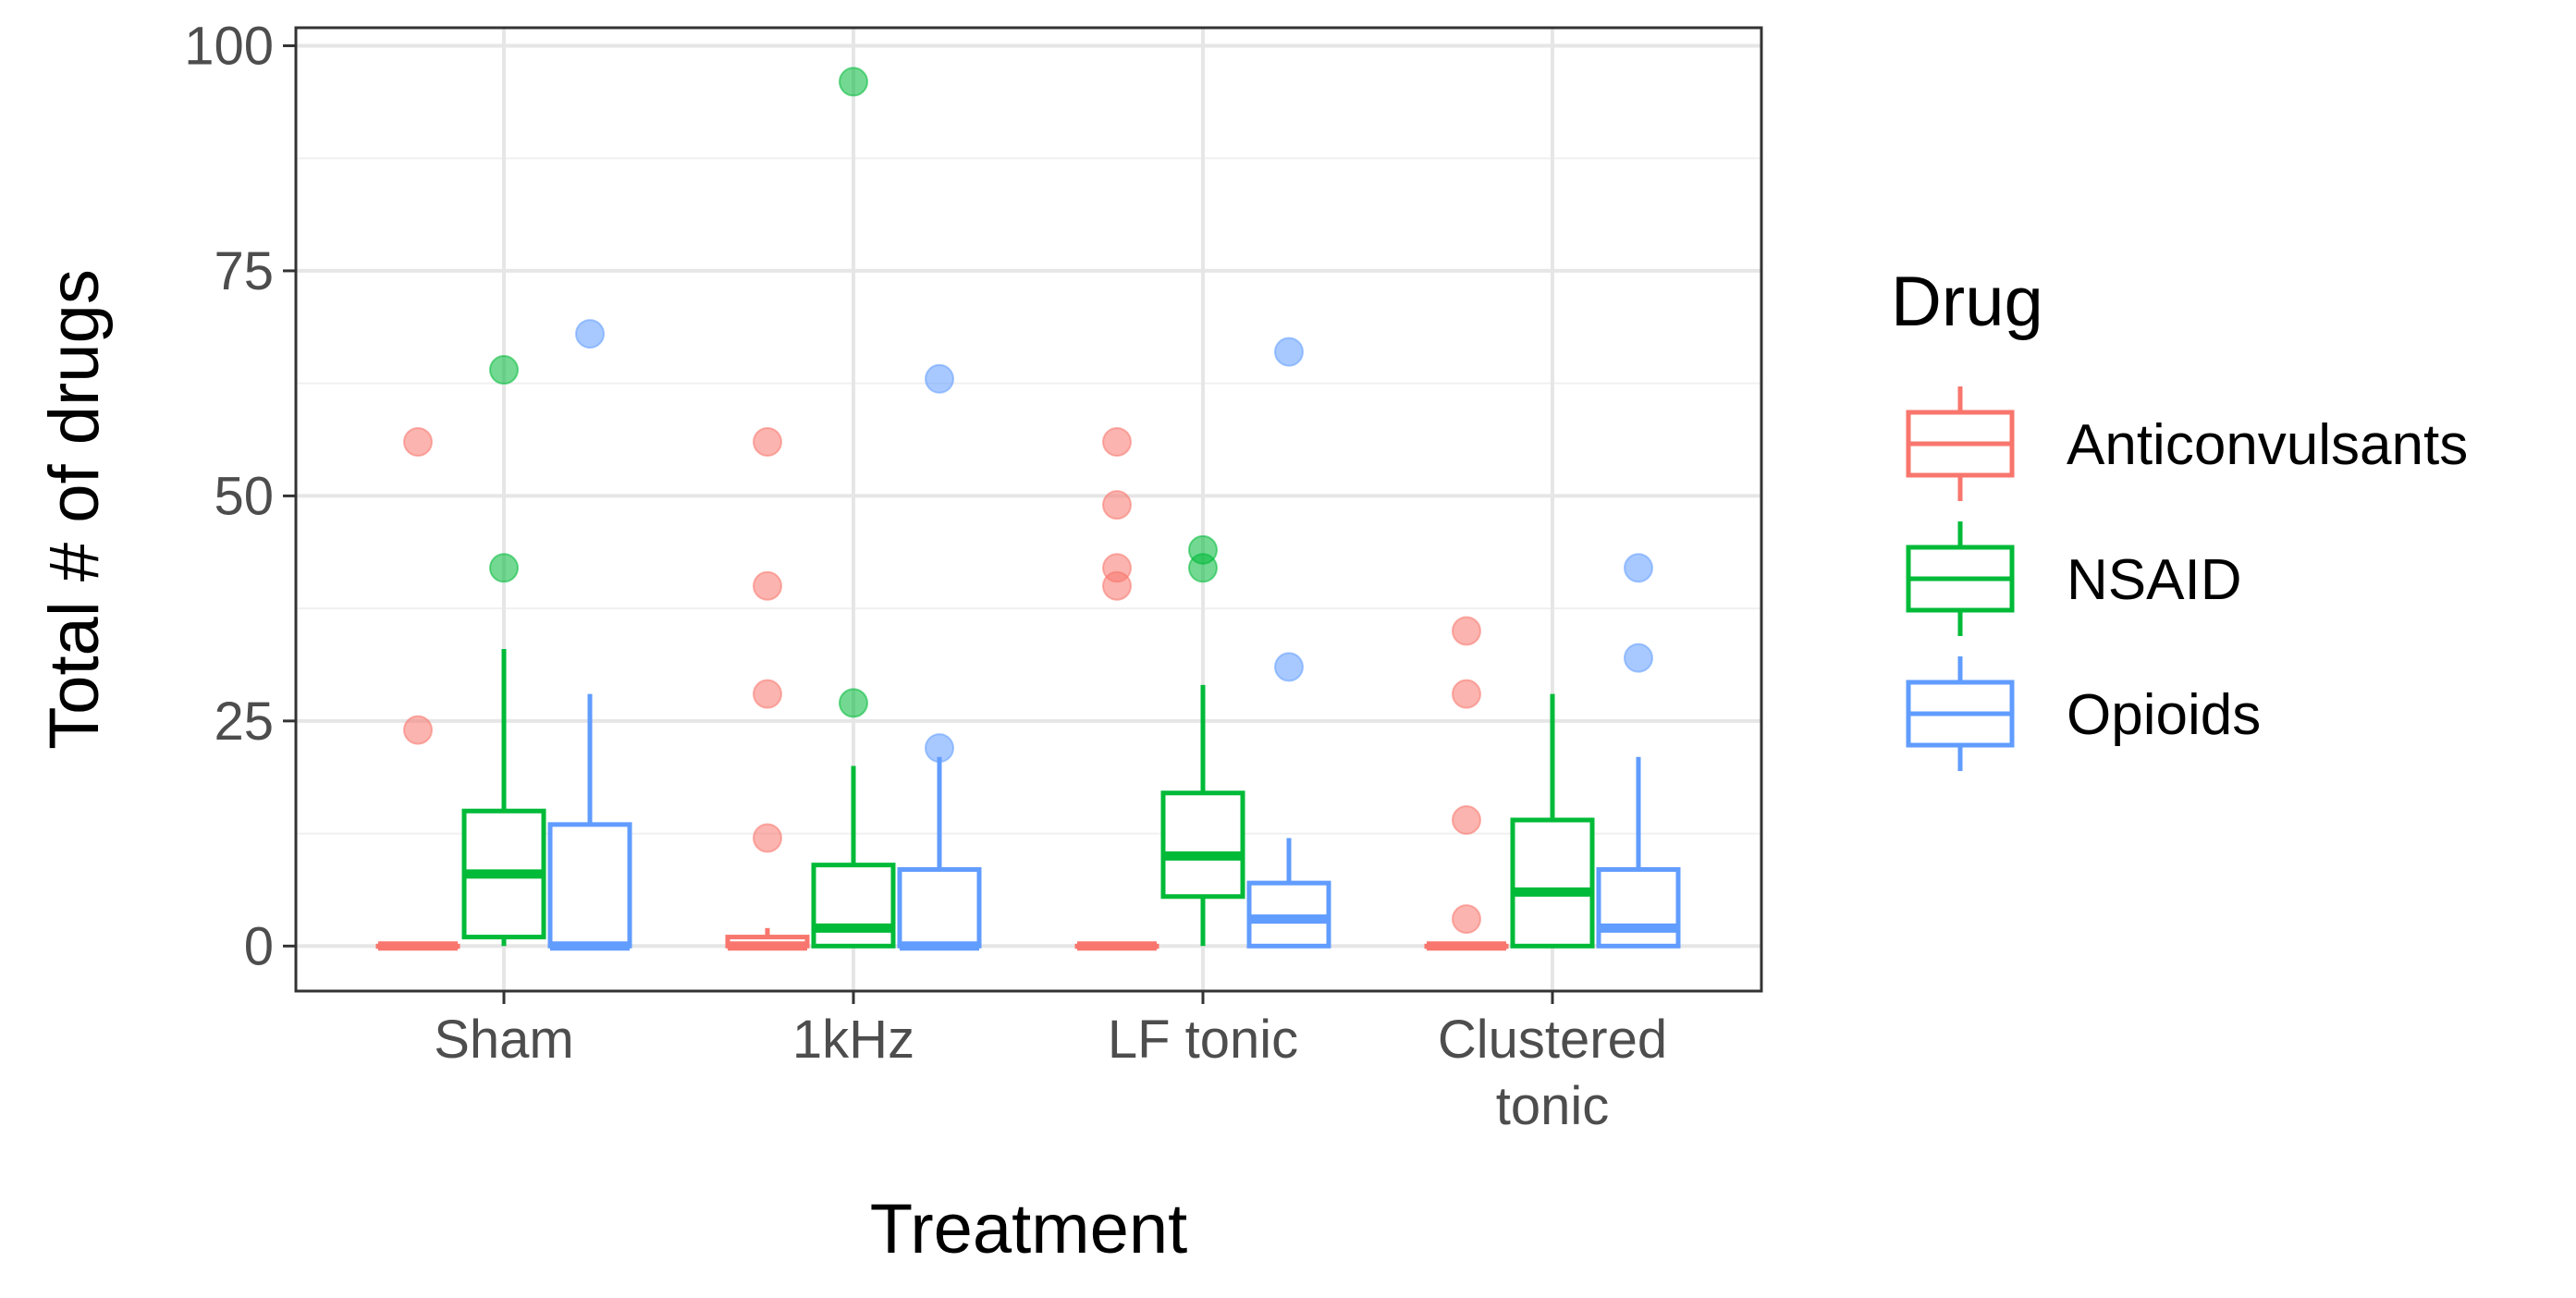 The image size is (2576, 1298). What do you see at coordinates (1552, 1040) in the screenshot?
I see `x-tick-label-line: Clustered` at bounding box center [1552, 1040].